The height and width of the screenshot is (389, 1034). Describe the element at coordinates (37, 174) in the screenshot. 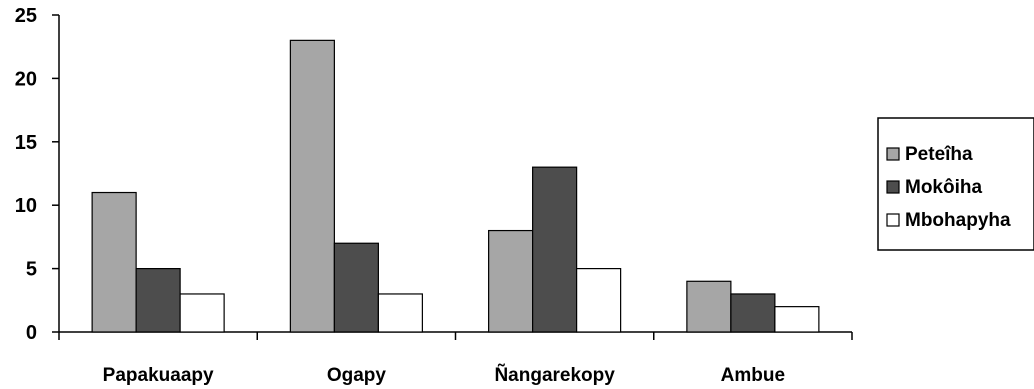

I see `y-axis: 0 5 10 15 20 25` at that location.